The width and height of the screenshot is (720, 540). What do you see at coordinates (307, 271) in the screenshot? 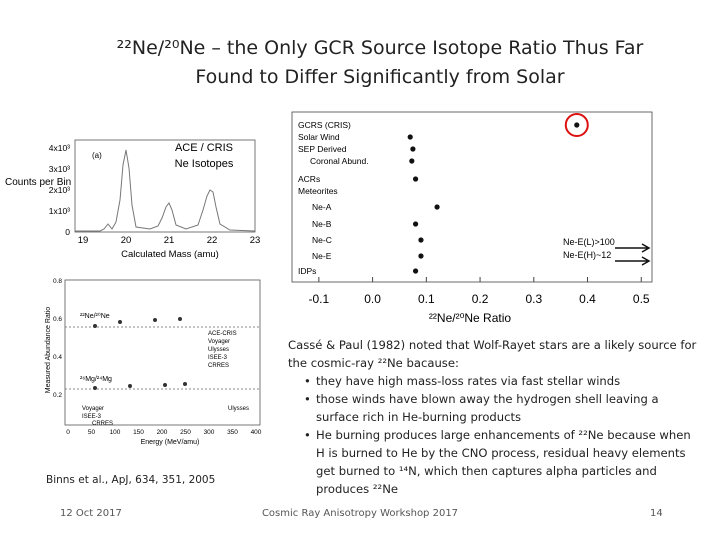
I see `category-label: IDPs` at bounding box center [307, 271].